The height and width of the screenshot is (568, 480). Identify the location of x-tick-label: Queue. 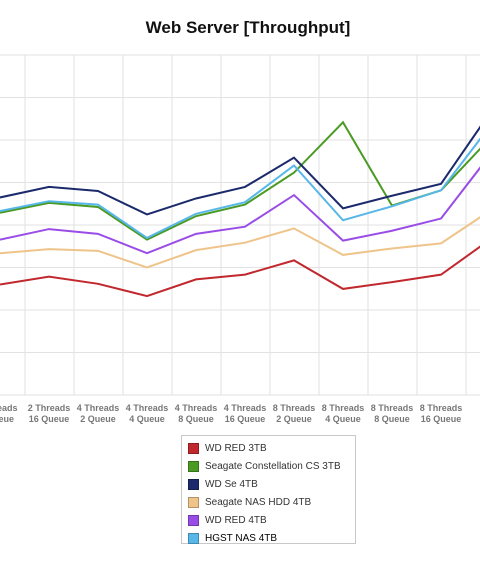
(7, 419).